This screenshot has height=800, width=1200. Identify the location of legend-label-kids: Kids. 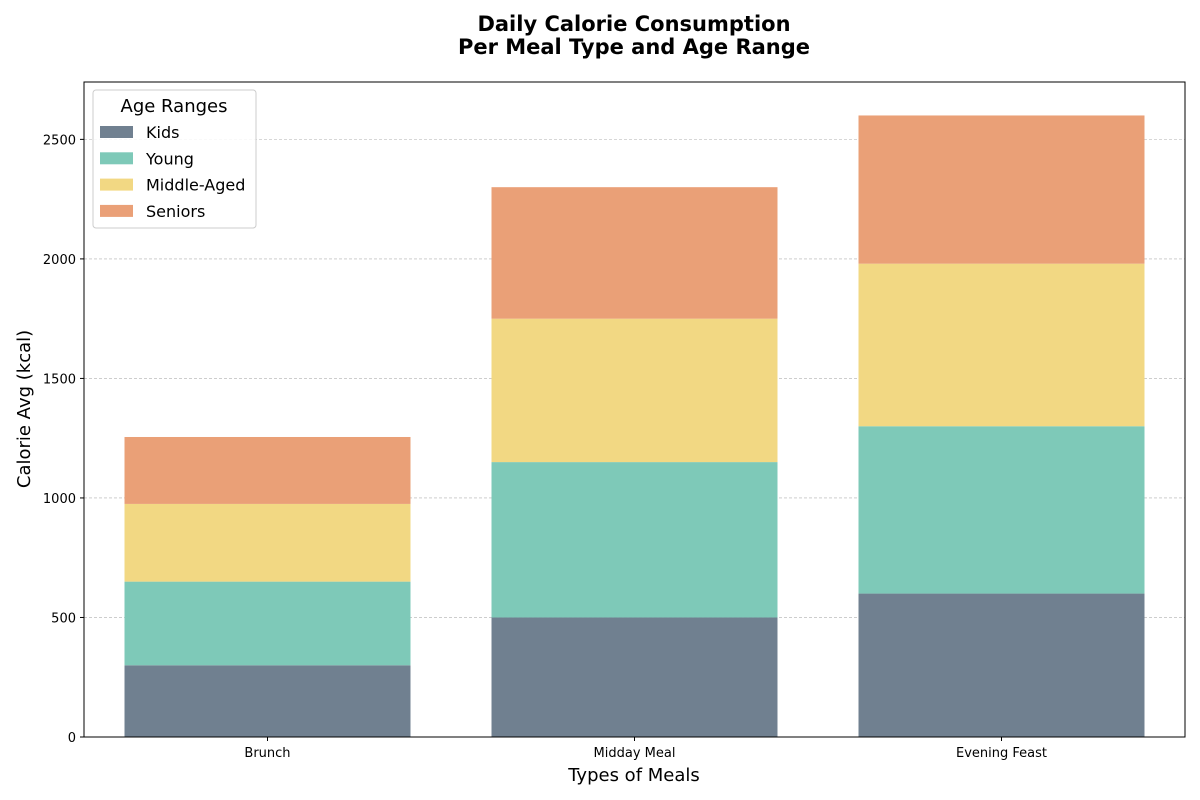
(162, 132).